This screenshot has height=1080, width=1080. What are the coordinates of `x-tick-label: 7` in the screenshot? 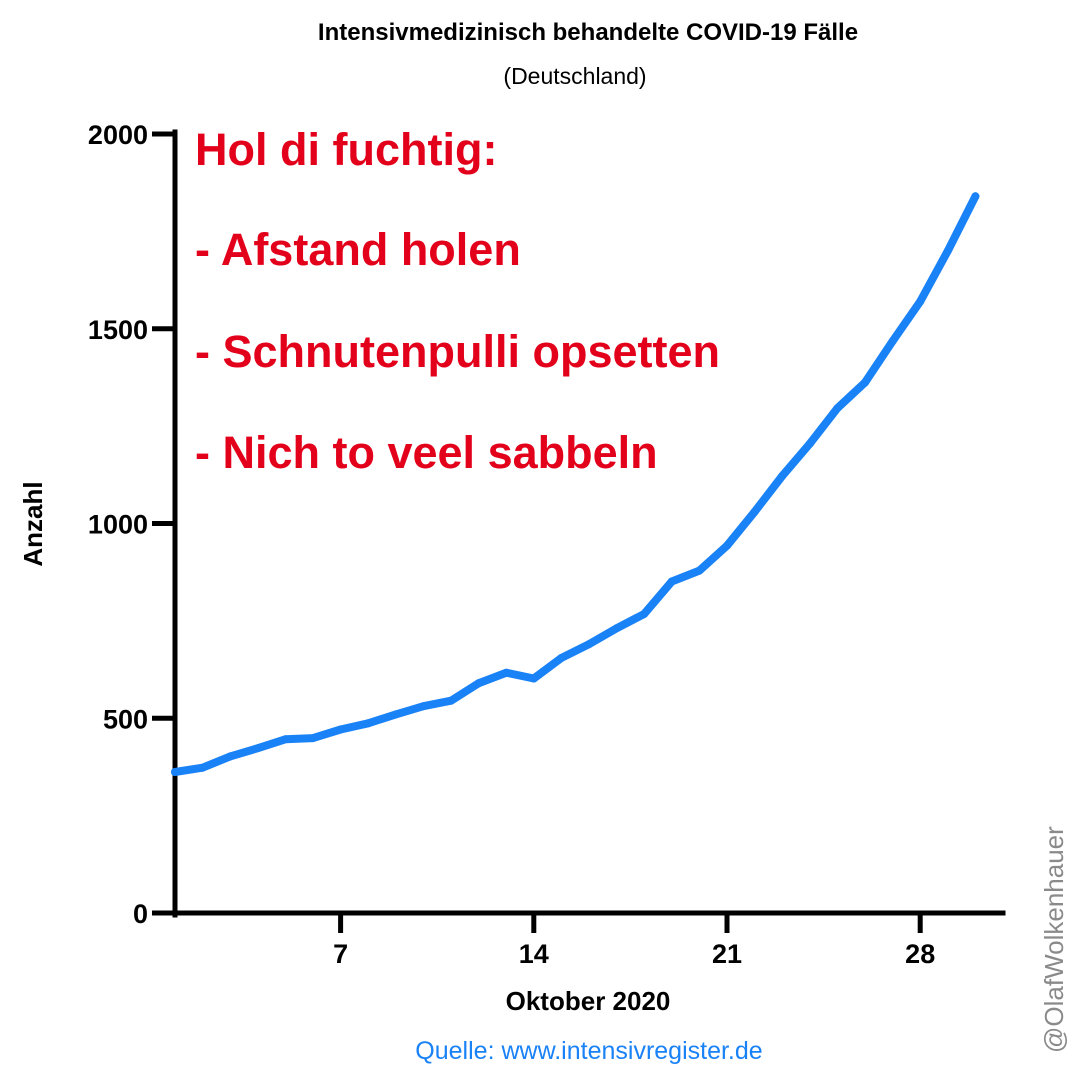 It's located at (340, 954).